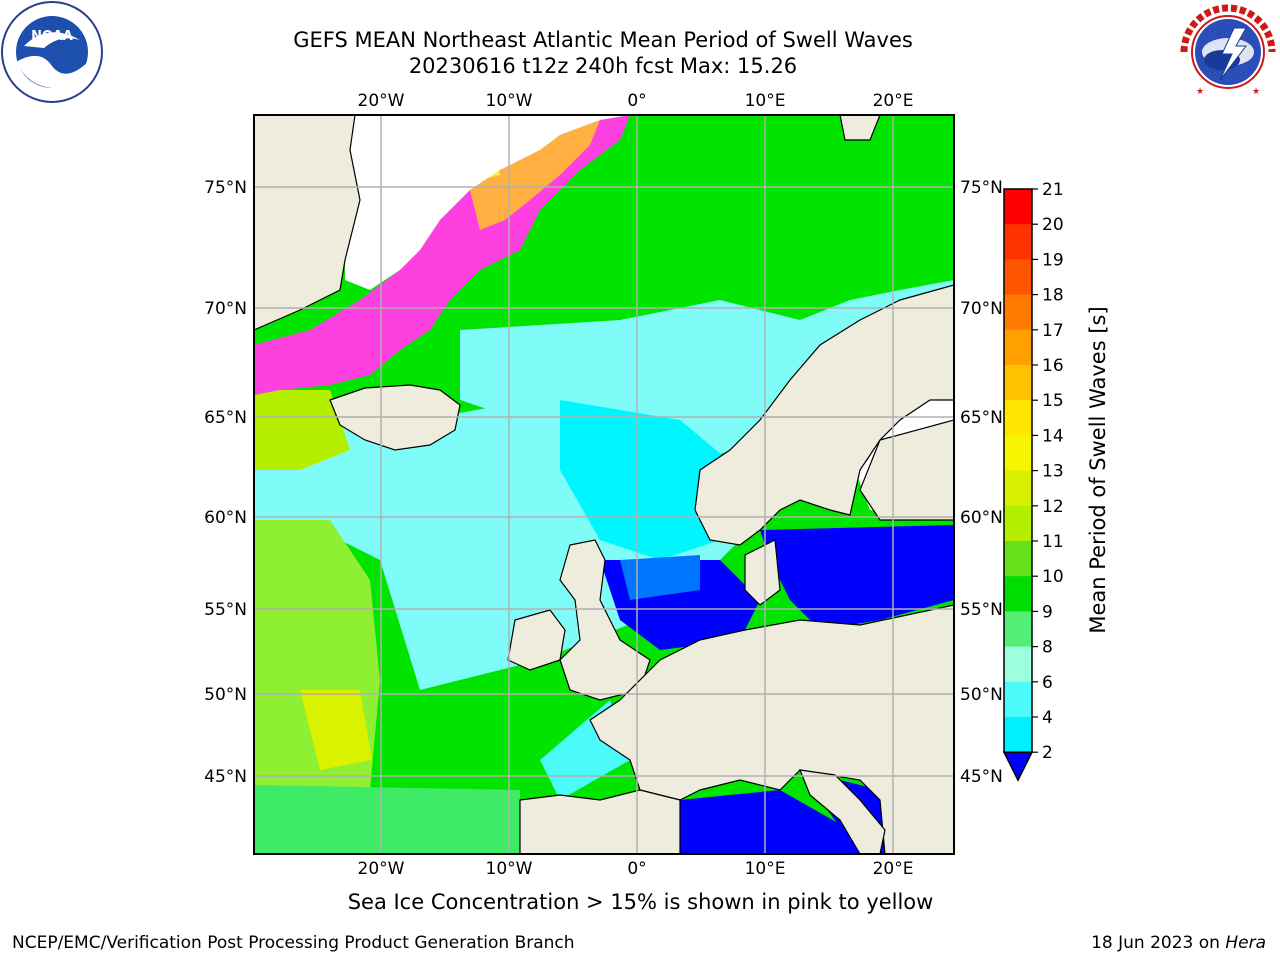 The width and height of the screenshot is (1280, 960). Describe the element at coordinates (1053, 472) in the screenshot. I see `colorbar-tick-label: 13` at that location.